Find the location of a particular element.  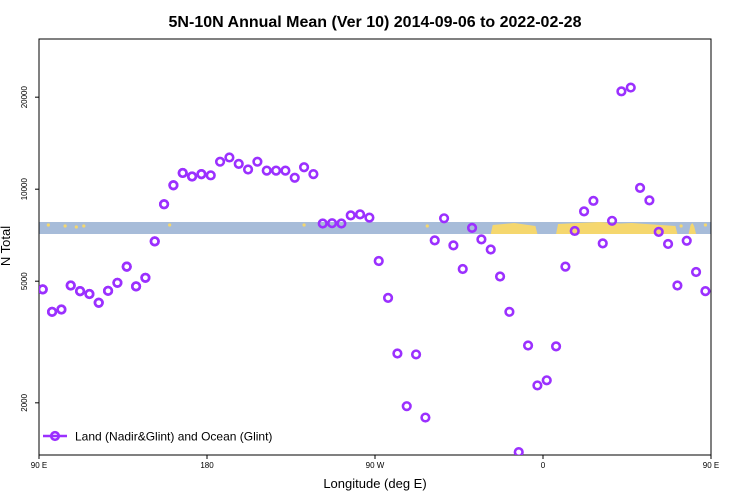

map-ocean is located at coordinates (375, 228).